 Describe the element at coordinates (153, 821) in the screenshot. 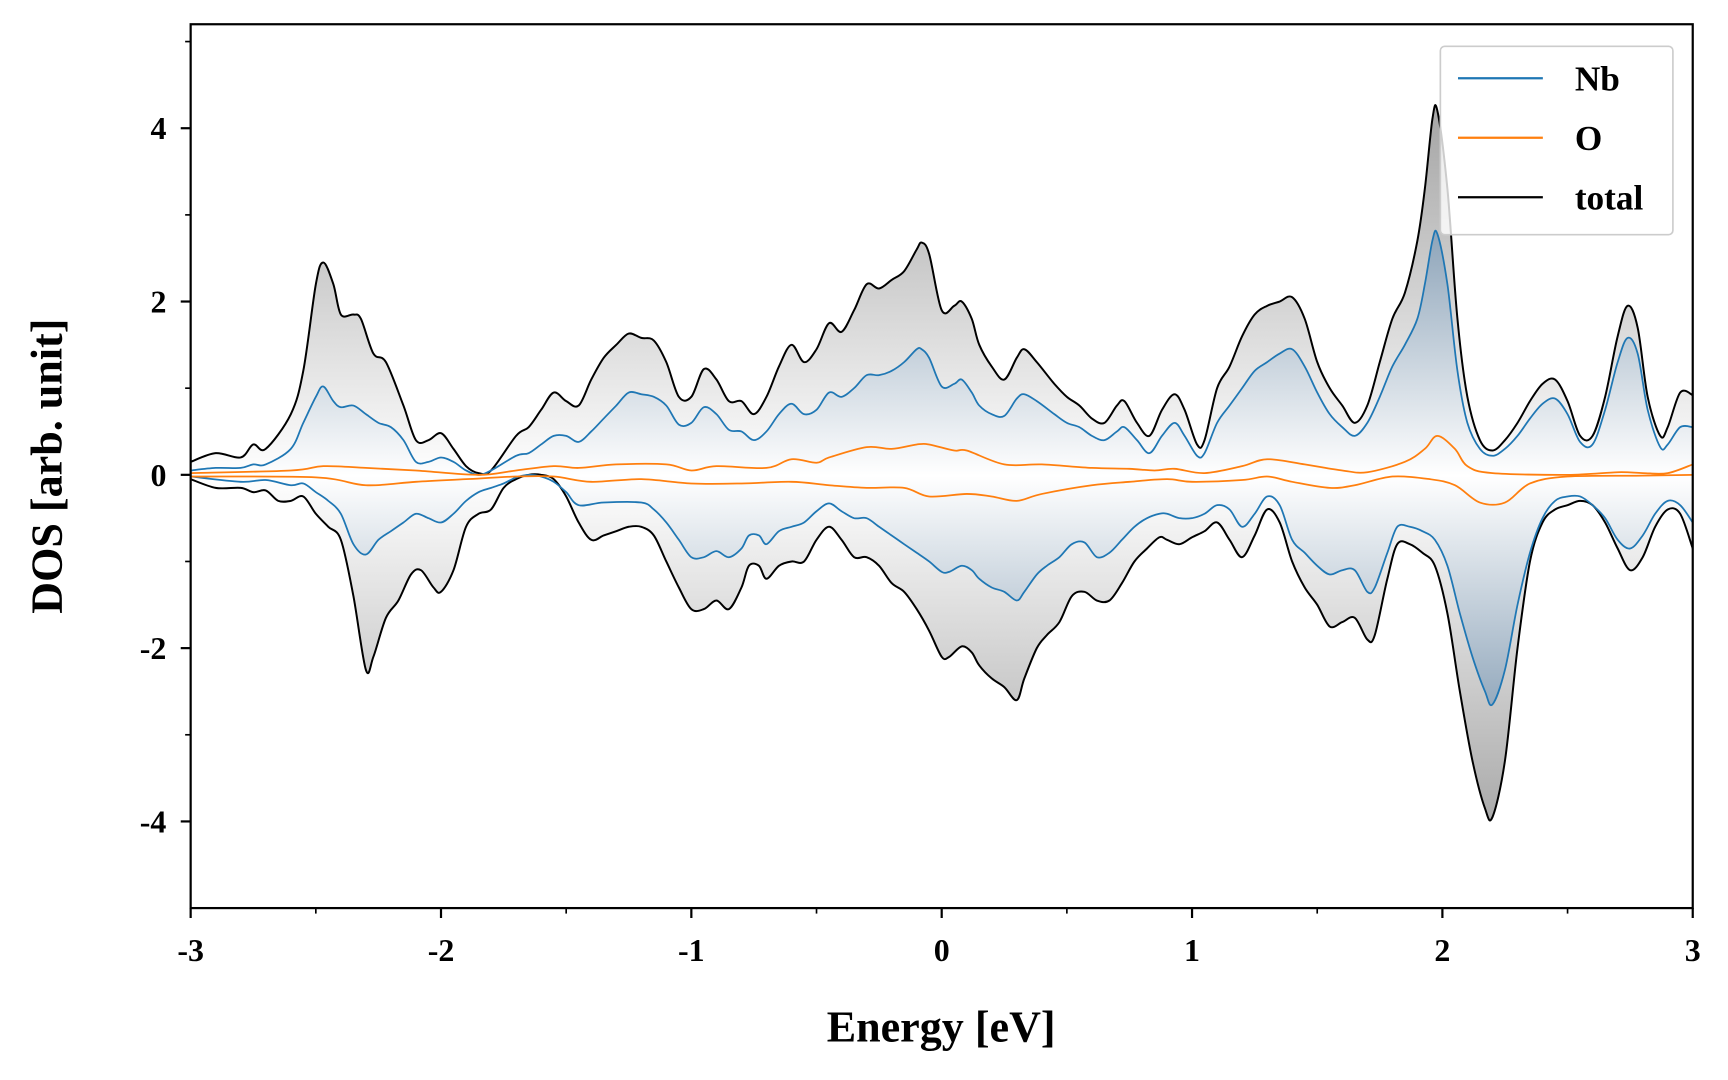

I see `y-tick-label: -4` at that location.